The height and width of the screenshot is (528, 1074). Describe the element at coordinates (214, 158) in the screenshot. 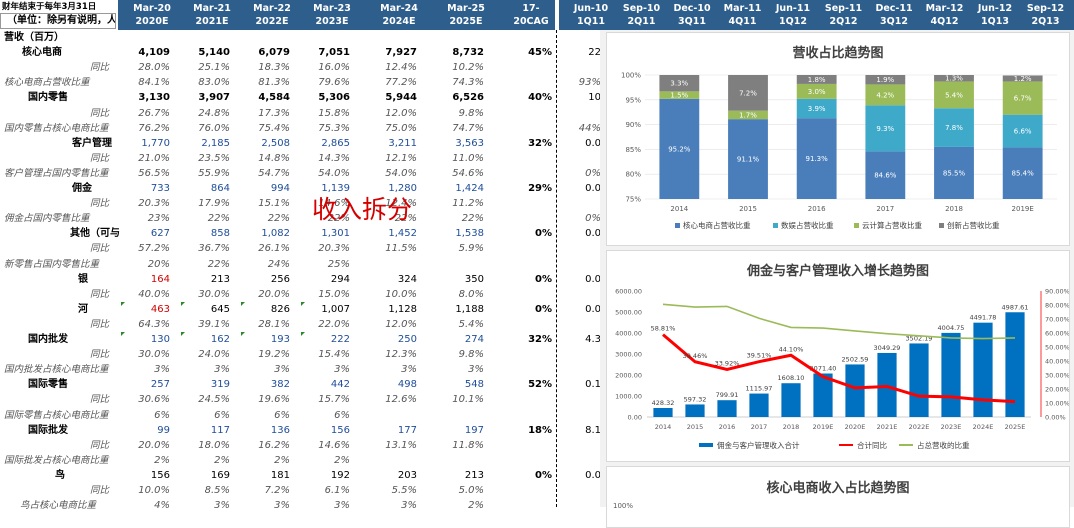

I see `cell-value: 23.5%` at that location.